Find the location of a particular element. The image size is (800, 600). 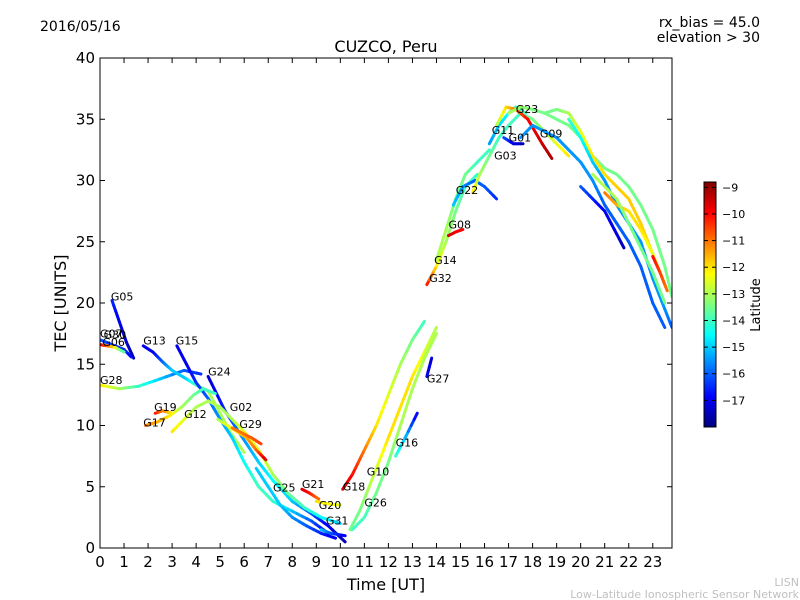

series-G18 is located at coordinates (383, 405).